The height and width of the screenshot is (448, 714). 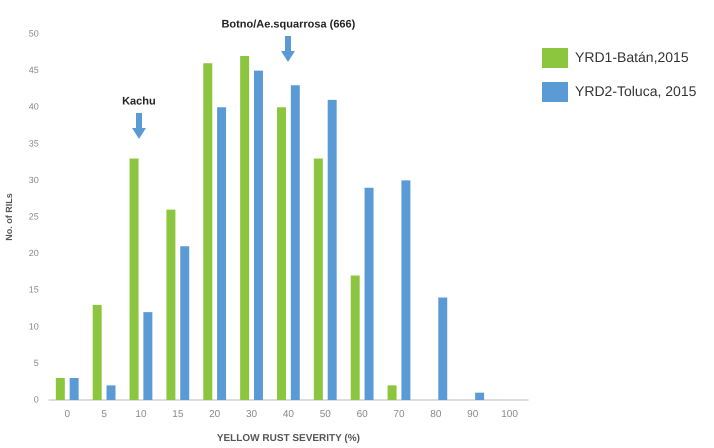 I want to click on x-tick-label: 70, so click(x=399, y=414).